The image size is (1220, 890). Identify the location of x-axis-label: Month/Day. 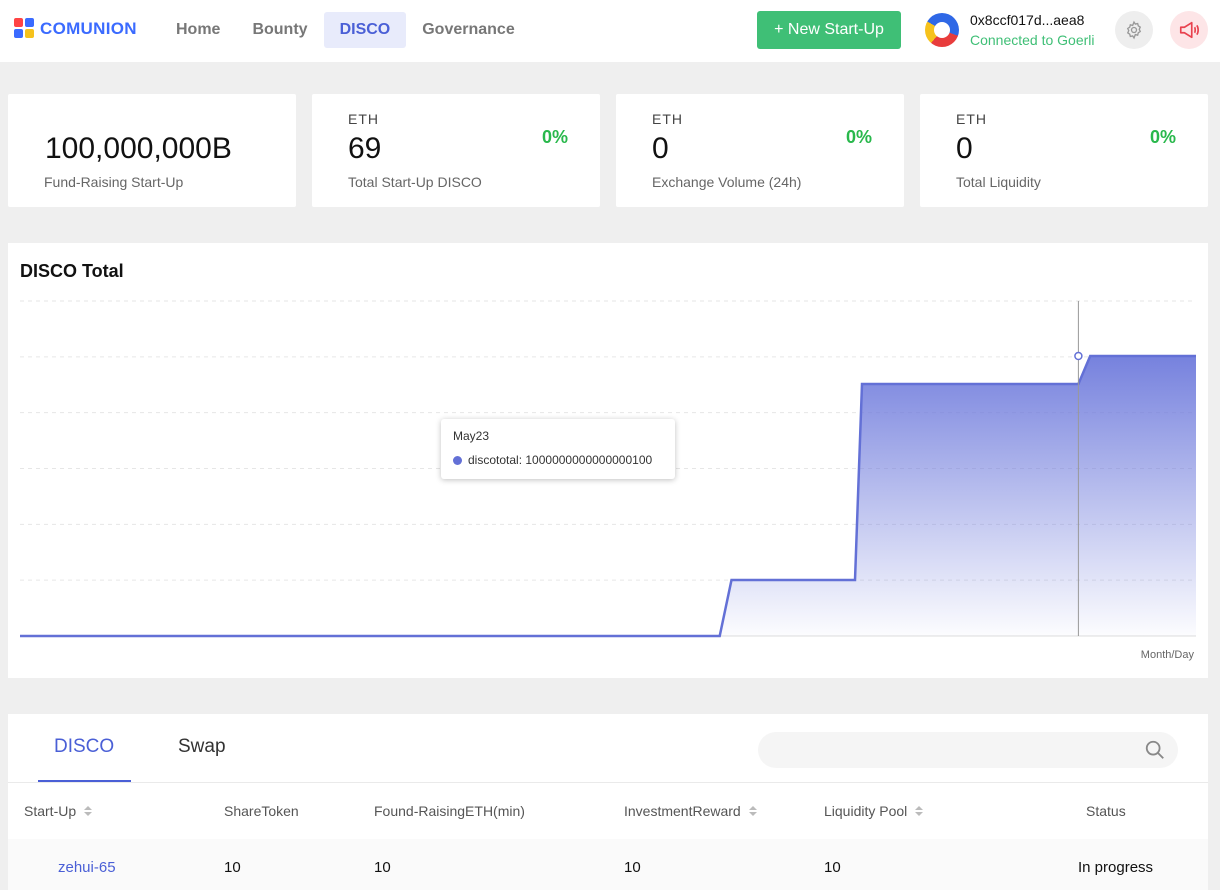
(1167, 655).